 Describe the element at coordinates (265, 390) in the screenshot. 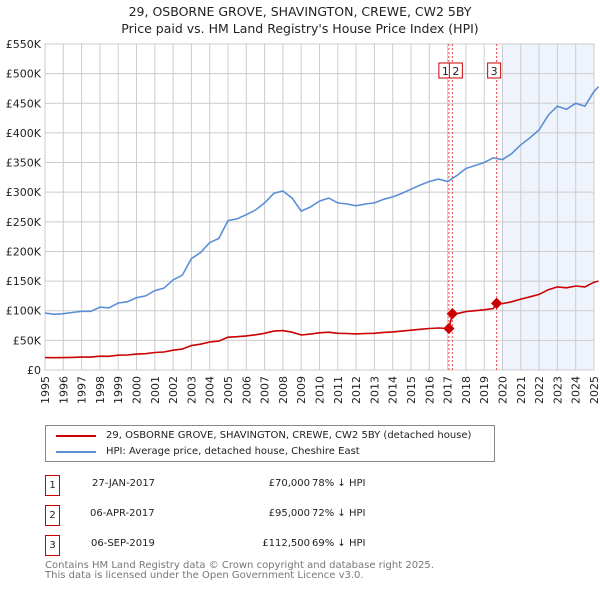

I see `x-tick-label: 2007` at that location.